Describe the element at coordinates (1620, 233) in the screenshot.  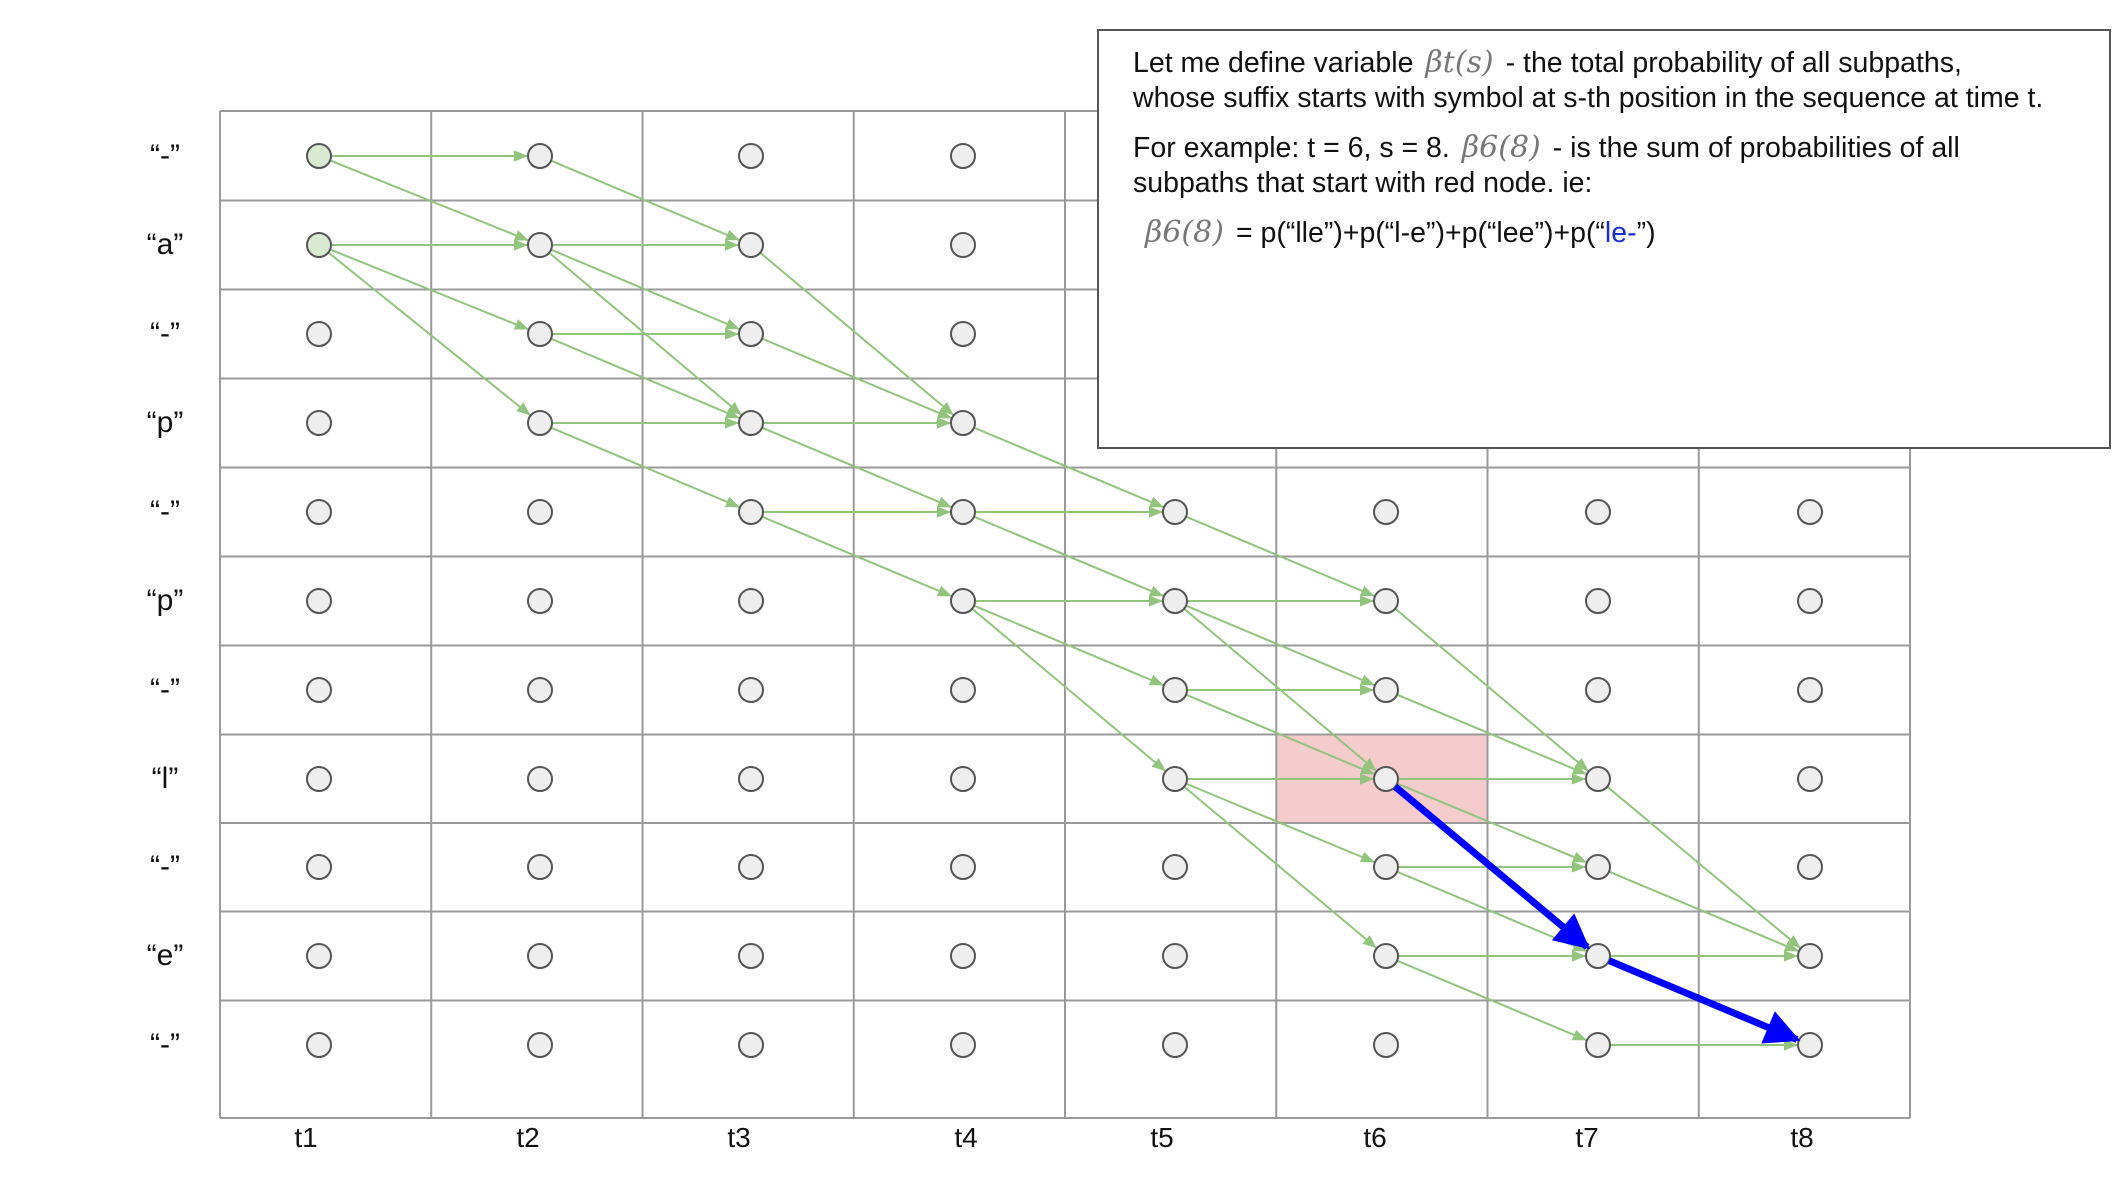
I see `formula-blue-term: le-` at that location.